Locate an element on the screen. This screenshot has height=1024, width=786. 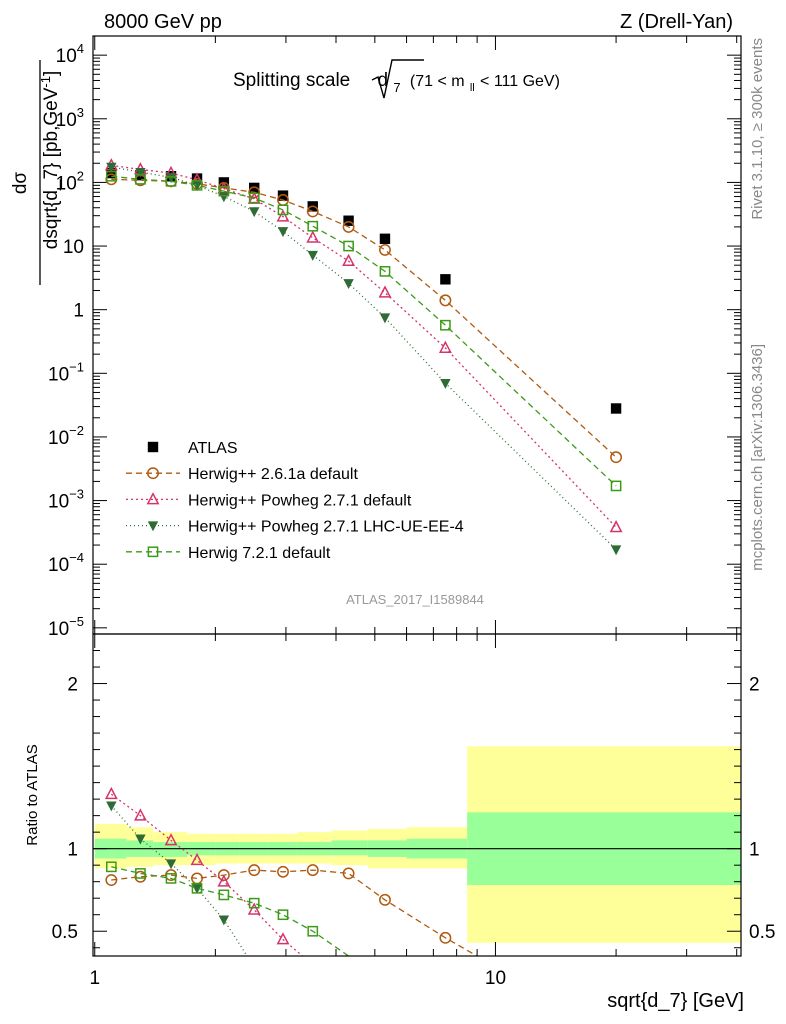
main-y-axis-label-denominator: dsqrt{d_7} [pb,GeV-1] is located at coordinates (50, 160).